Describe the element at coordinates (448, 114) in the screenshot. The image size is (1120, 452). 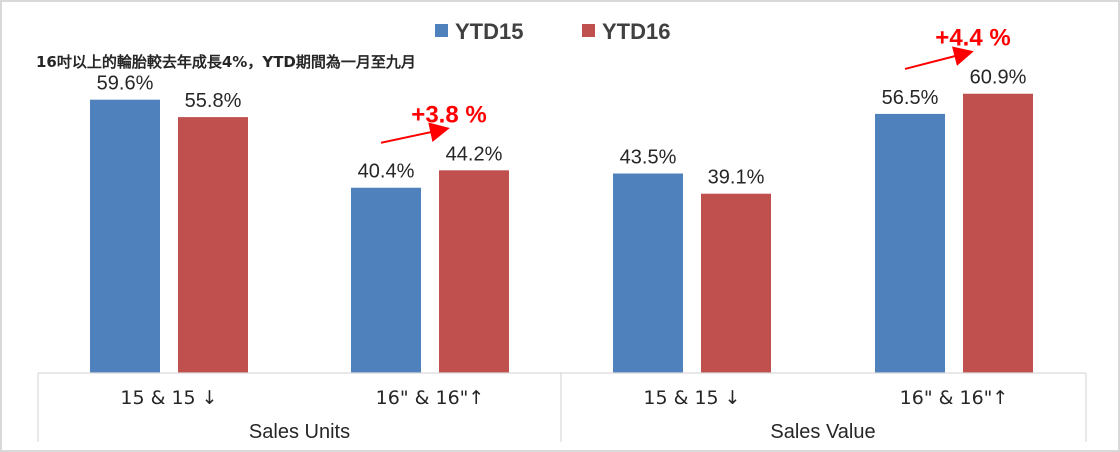
I see `growth-annotation-1: +3.8 %` at that location.